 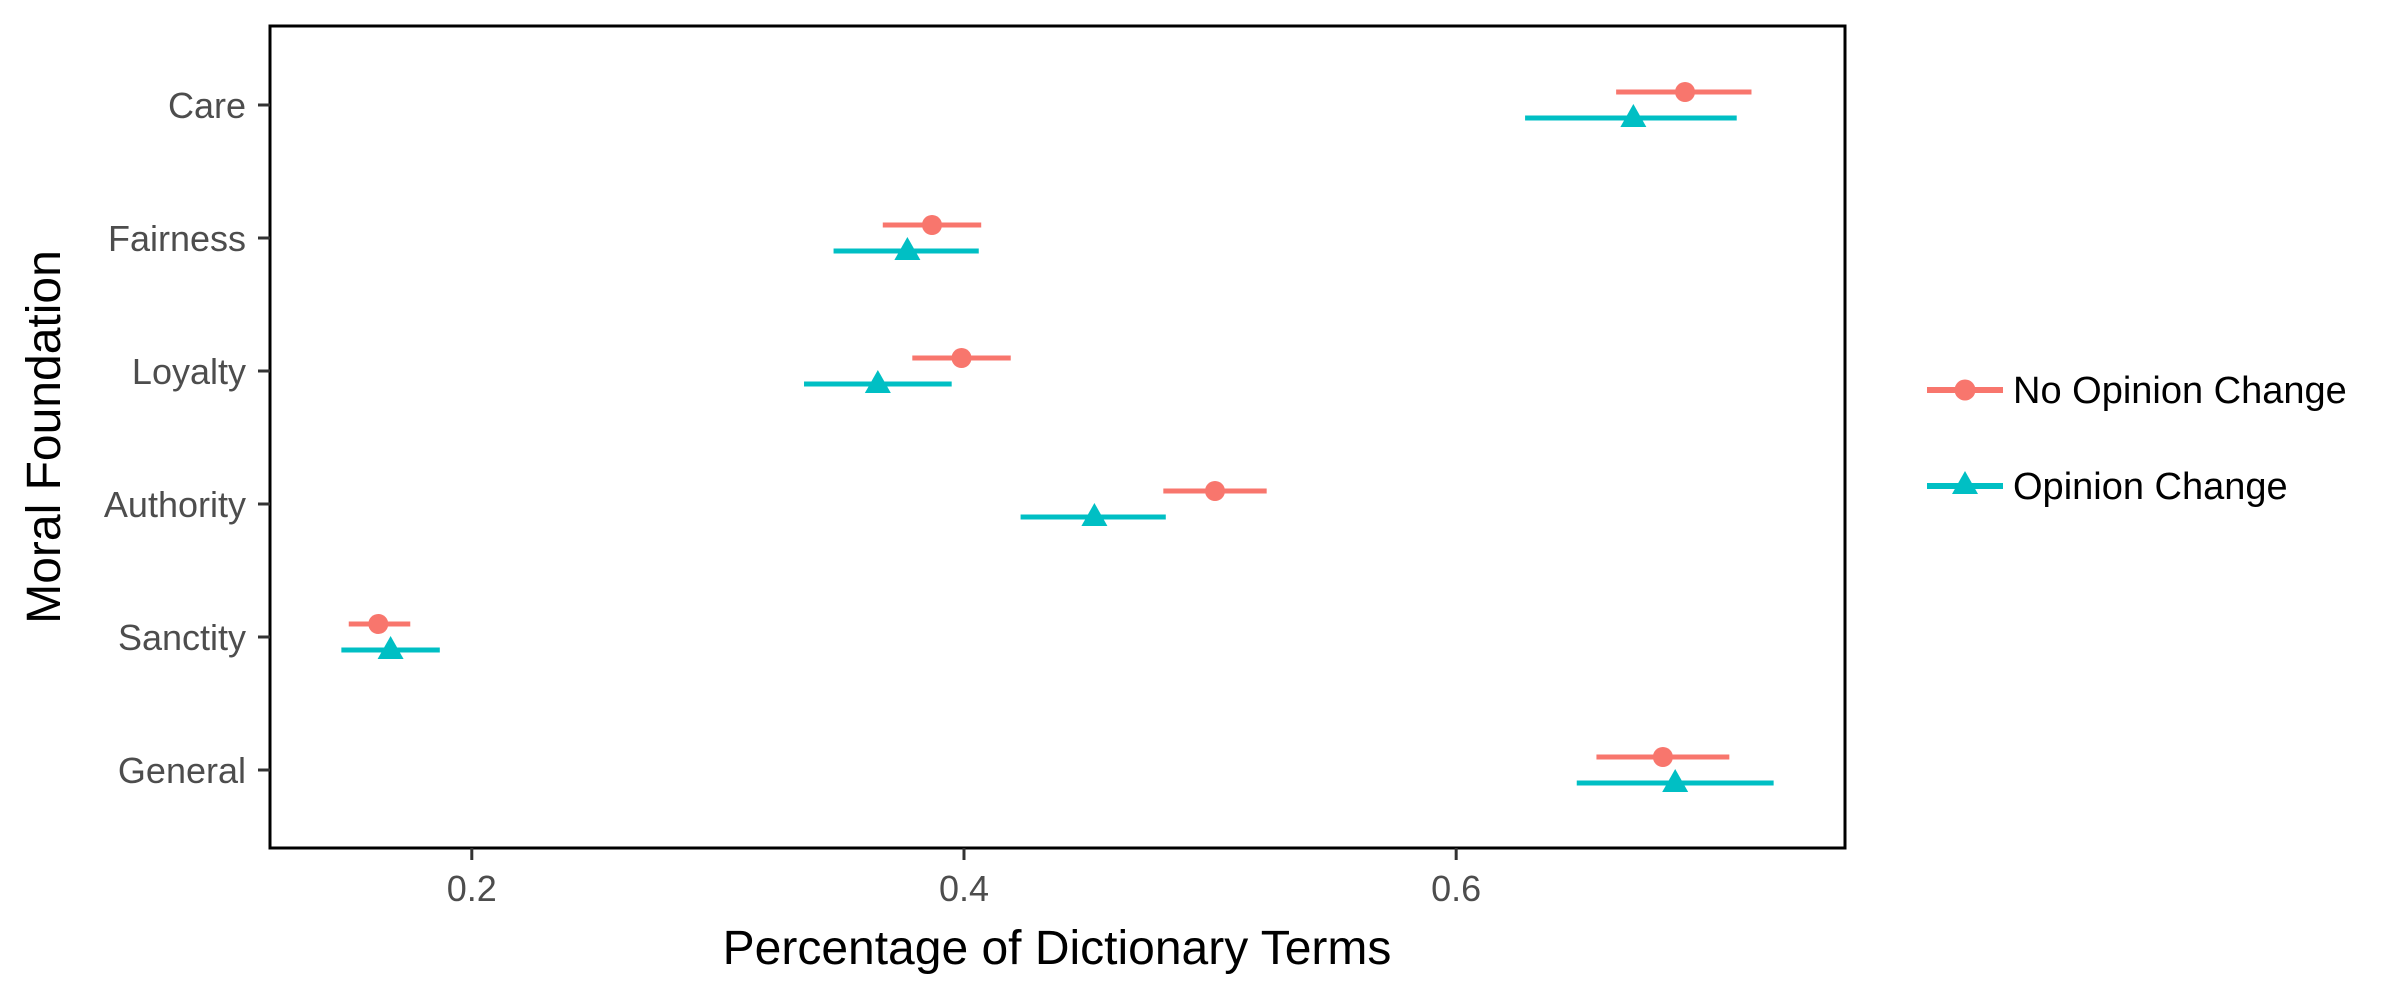 I want to click on y-tick-label-authority: Authority, so click(x=175, y=504).